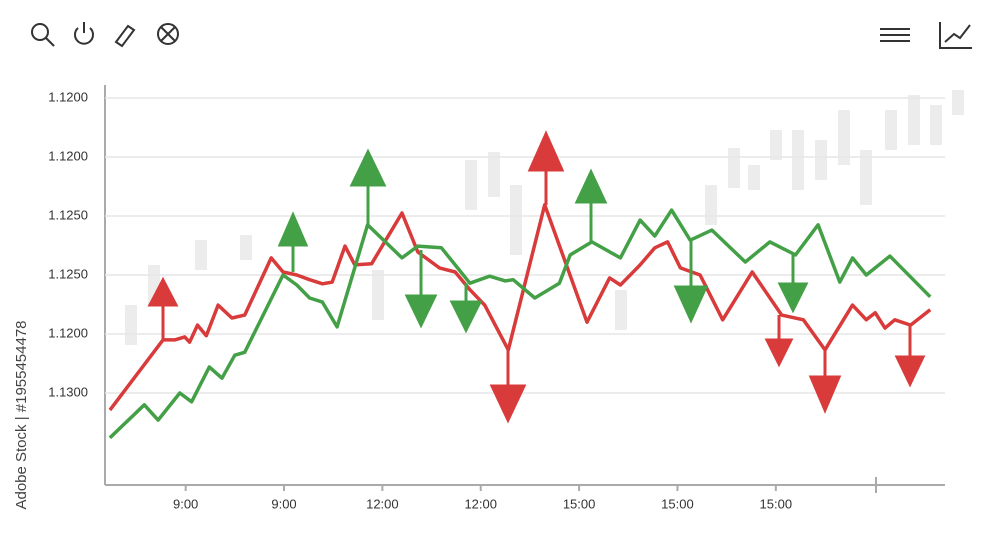  I want to click on zoom-icon, so click(43, 35).